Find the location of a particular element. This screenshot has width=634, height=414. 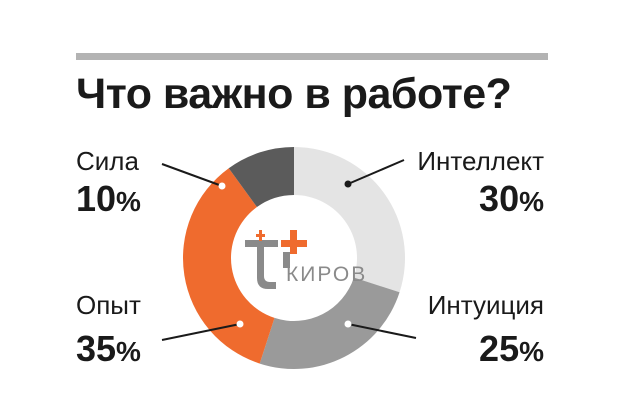

leader-line-intellekt is located at coordinates (376, 172).